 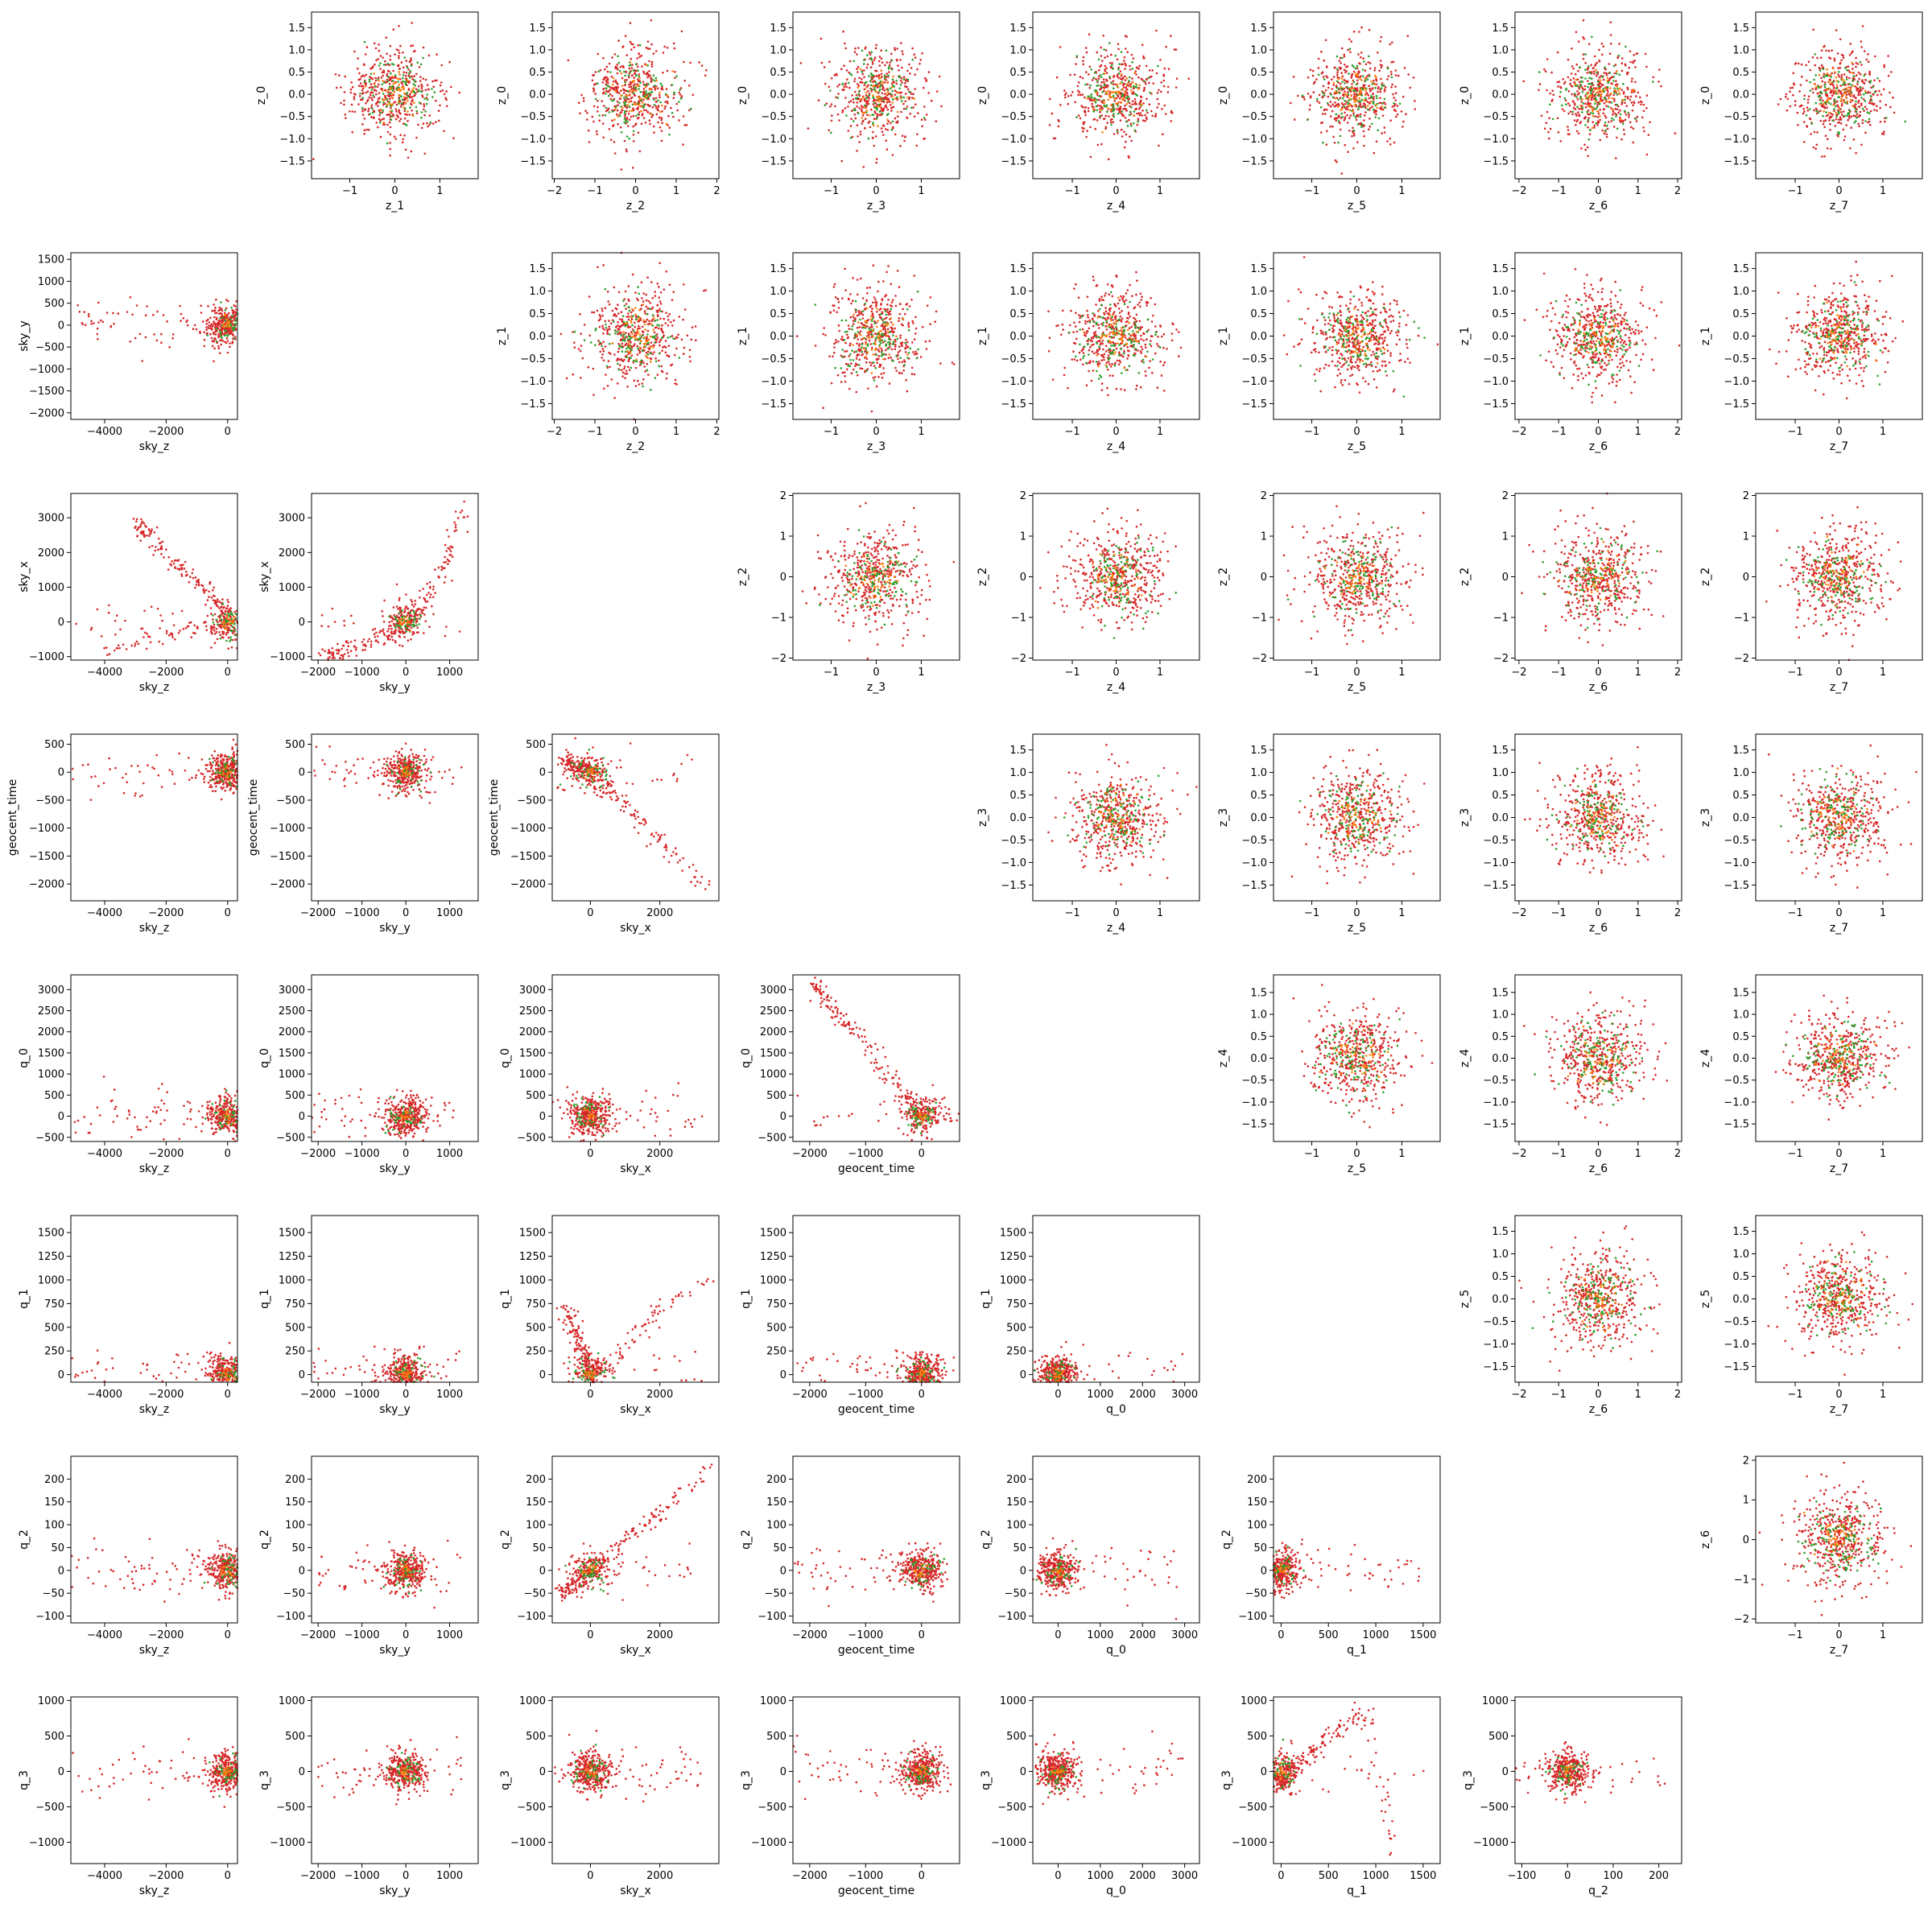 What do you see at coordinates (104, 913) in the screenshot?
I see `x-tick-label: −4000` at bounding box center [104, 913].